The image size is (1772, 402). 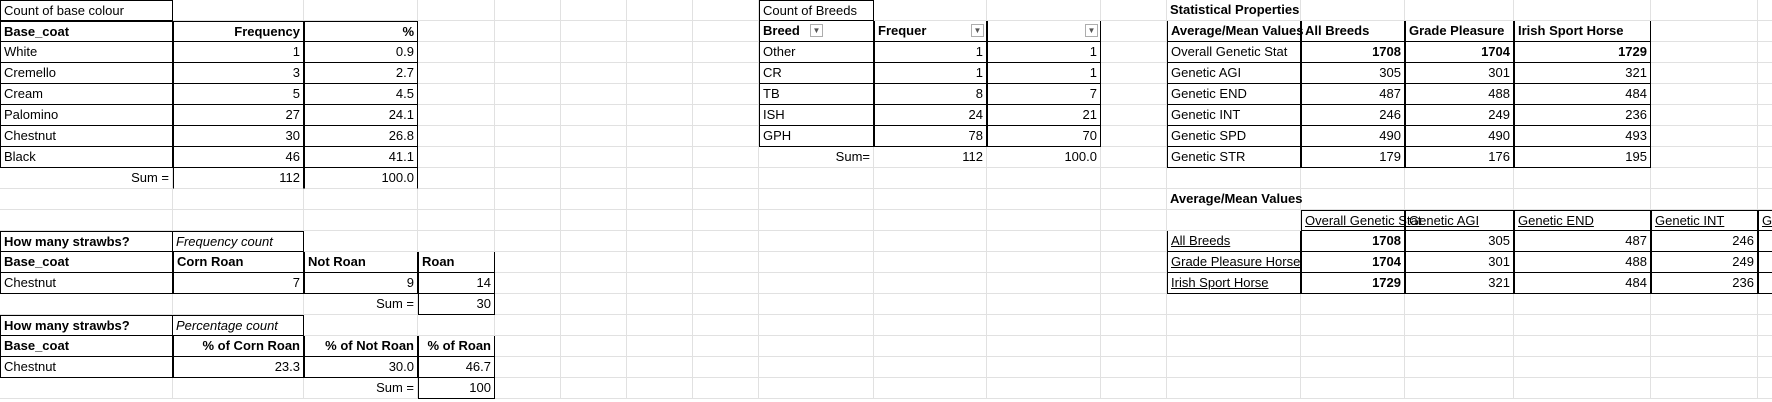 I want to click on column-header: Not Roan, so click(x=361, y=262).